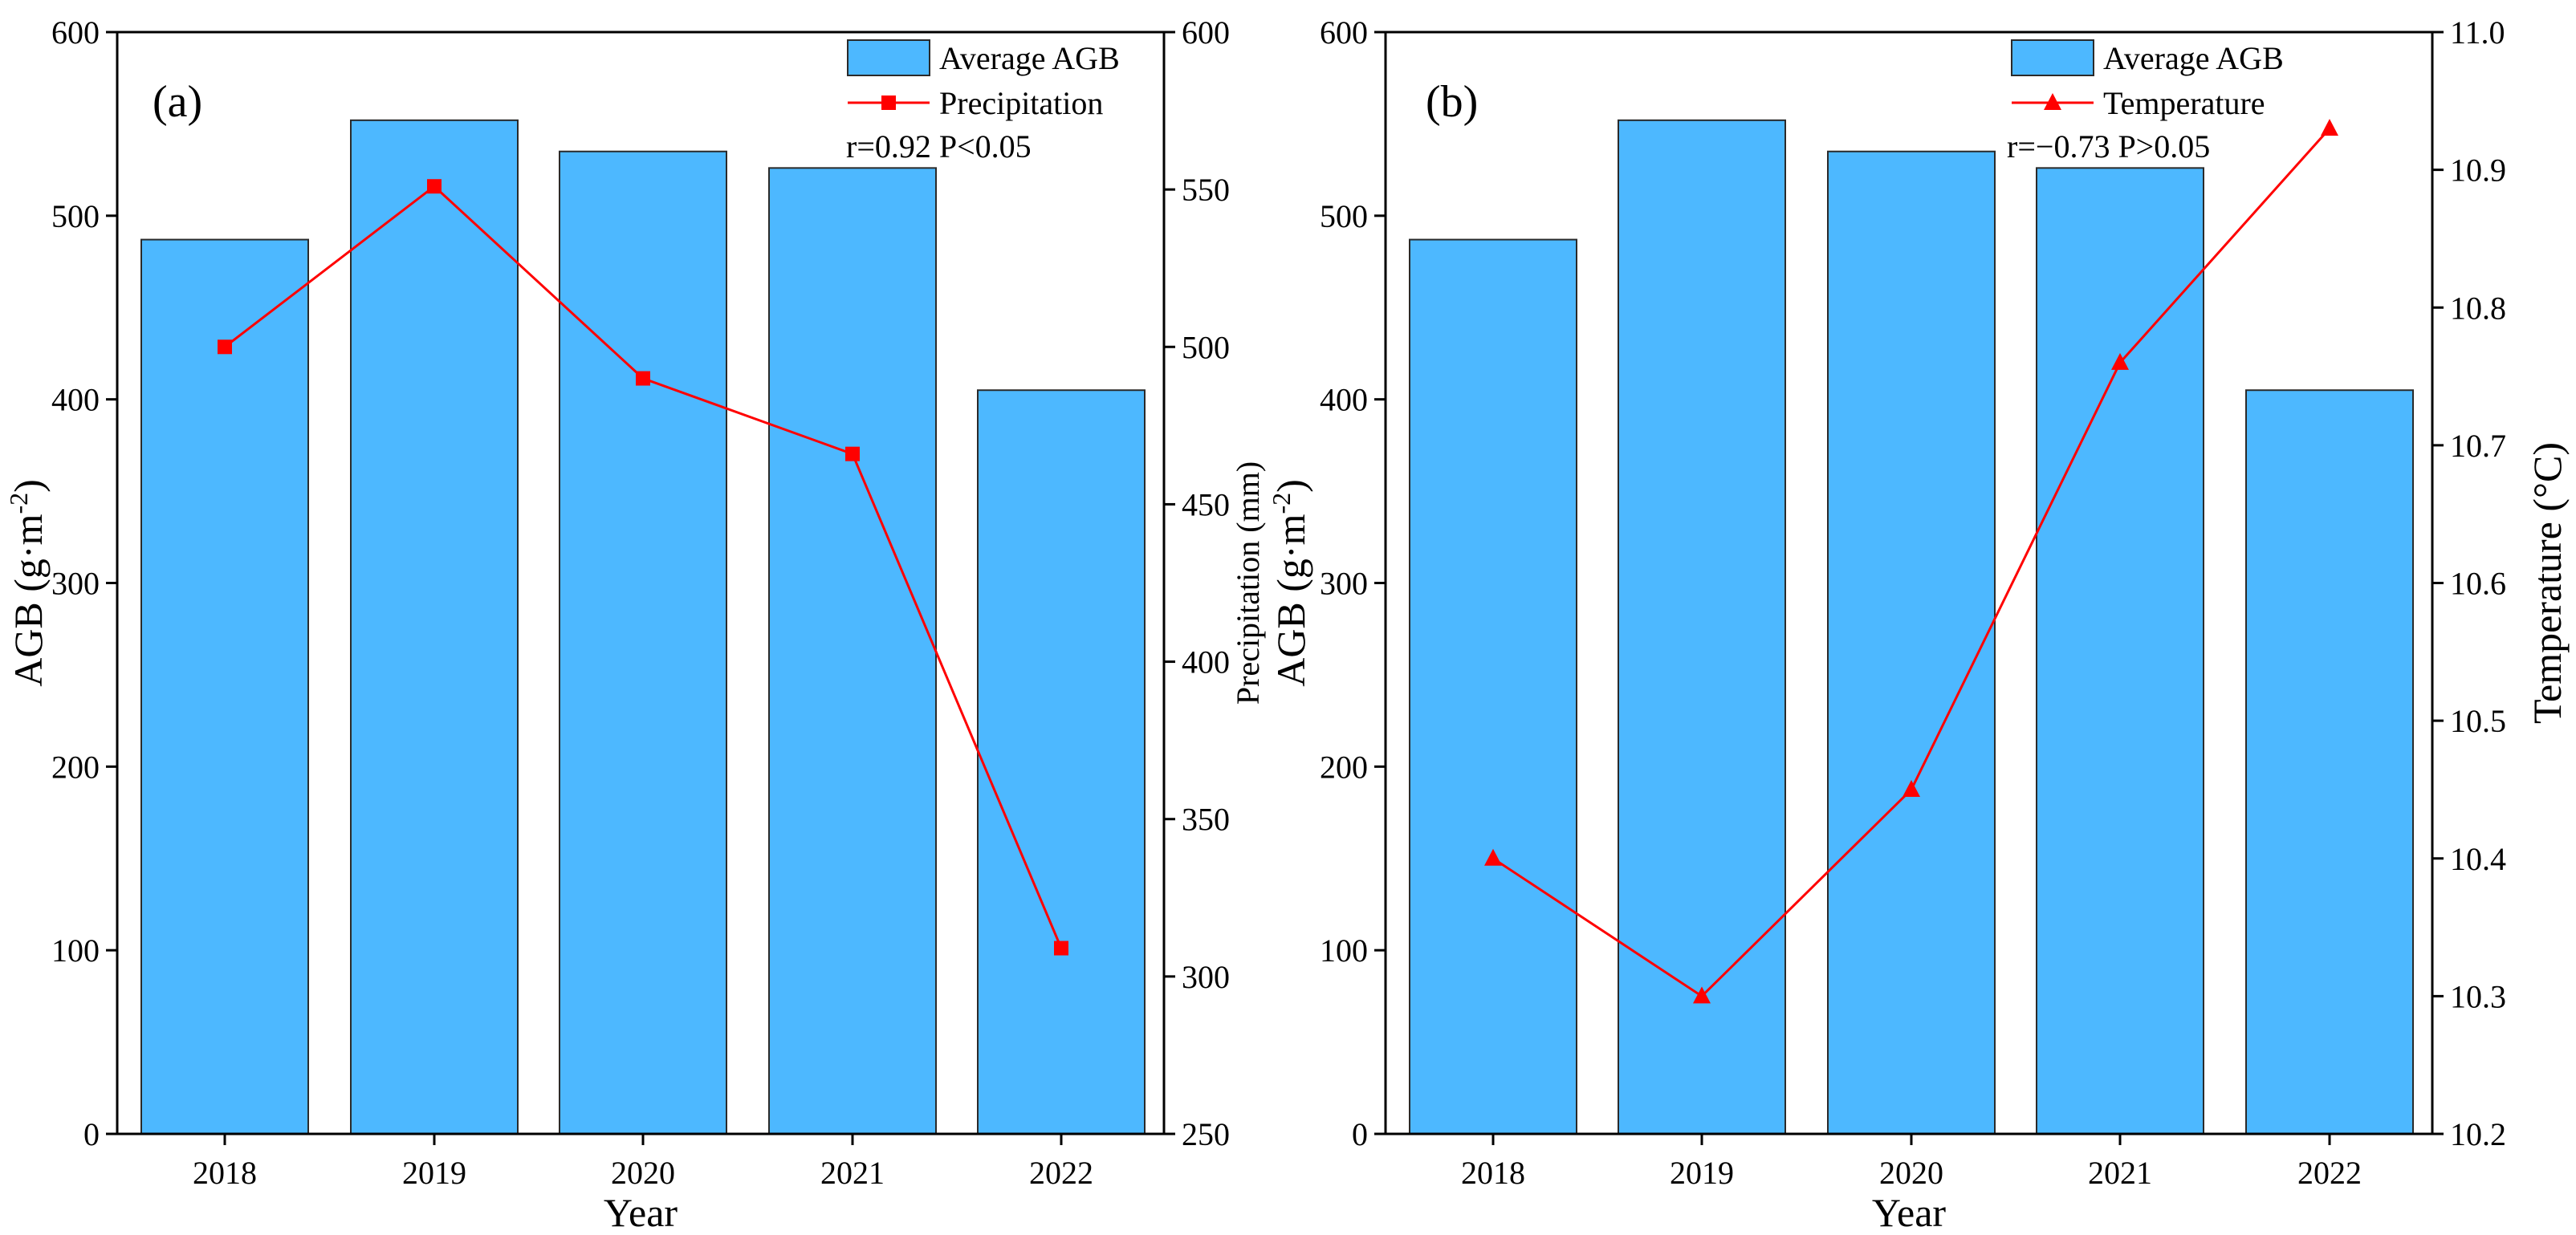 This screenshot has width=2576, height=1235. I want to click on ytick-right-label: 10.5, so click(2478, 721).